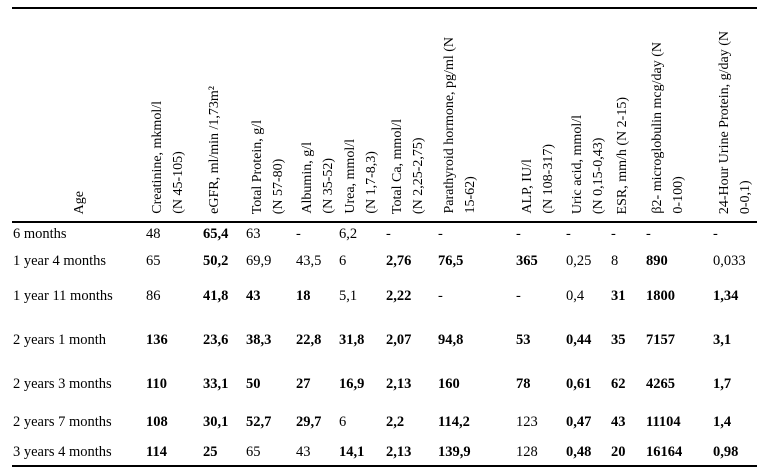  Describe the element at coordinates (156, 383) in the screenshot. I see `value-cell: 110` at that location.